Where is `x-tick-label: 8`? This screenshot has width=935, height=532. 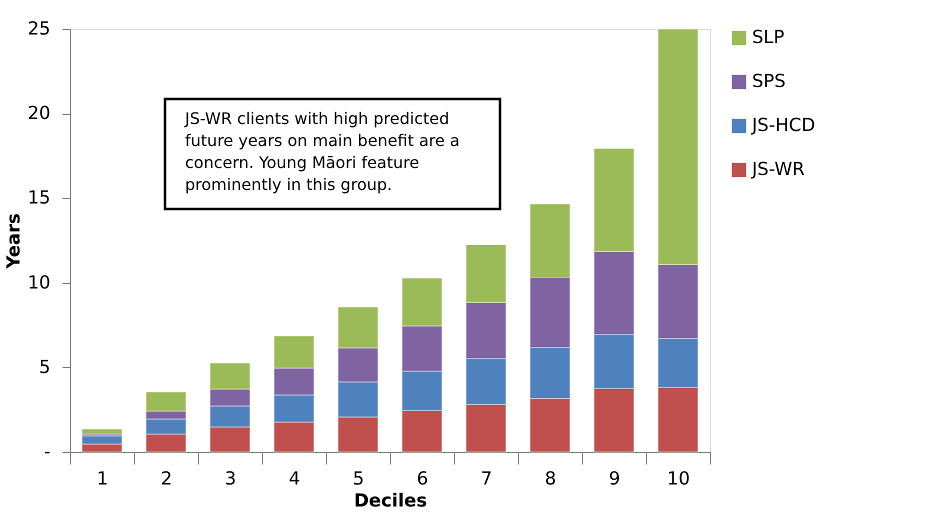 x-tick-label: 8 is located at coordinates (550, 479).